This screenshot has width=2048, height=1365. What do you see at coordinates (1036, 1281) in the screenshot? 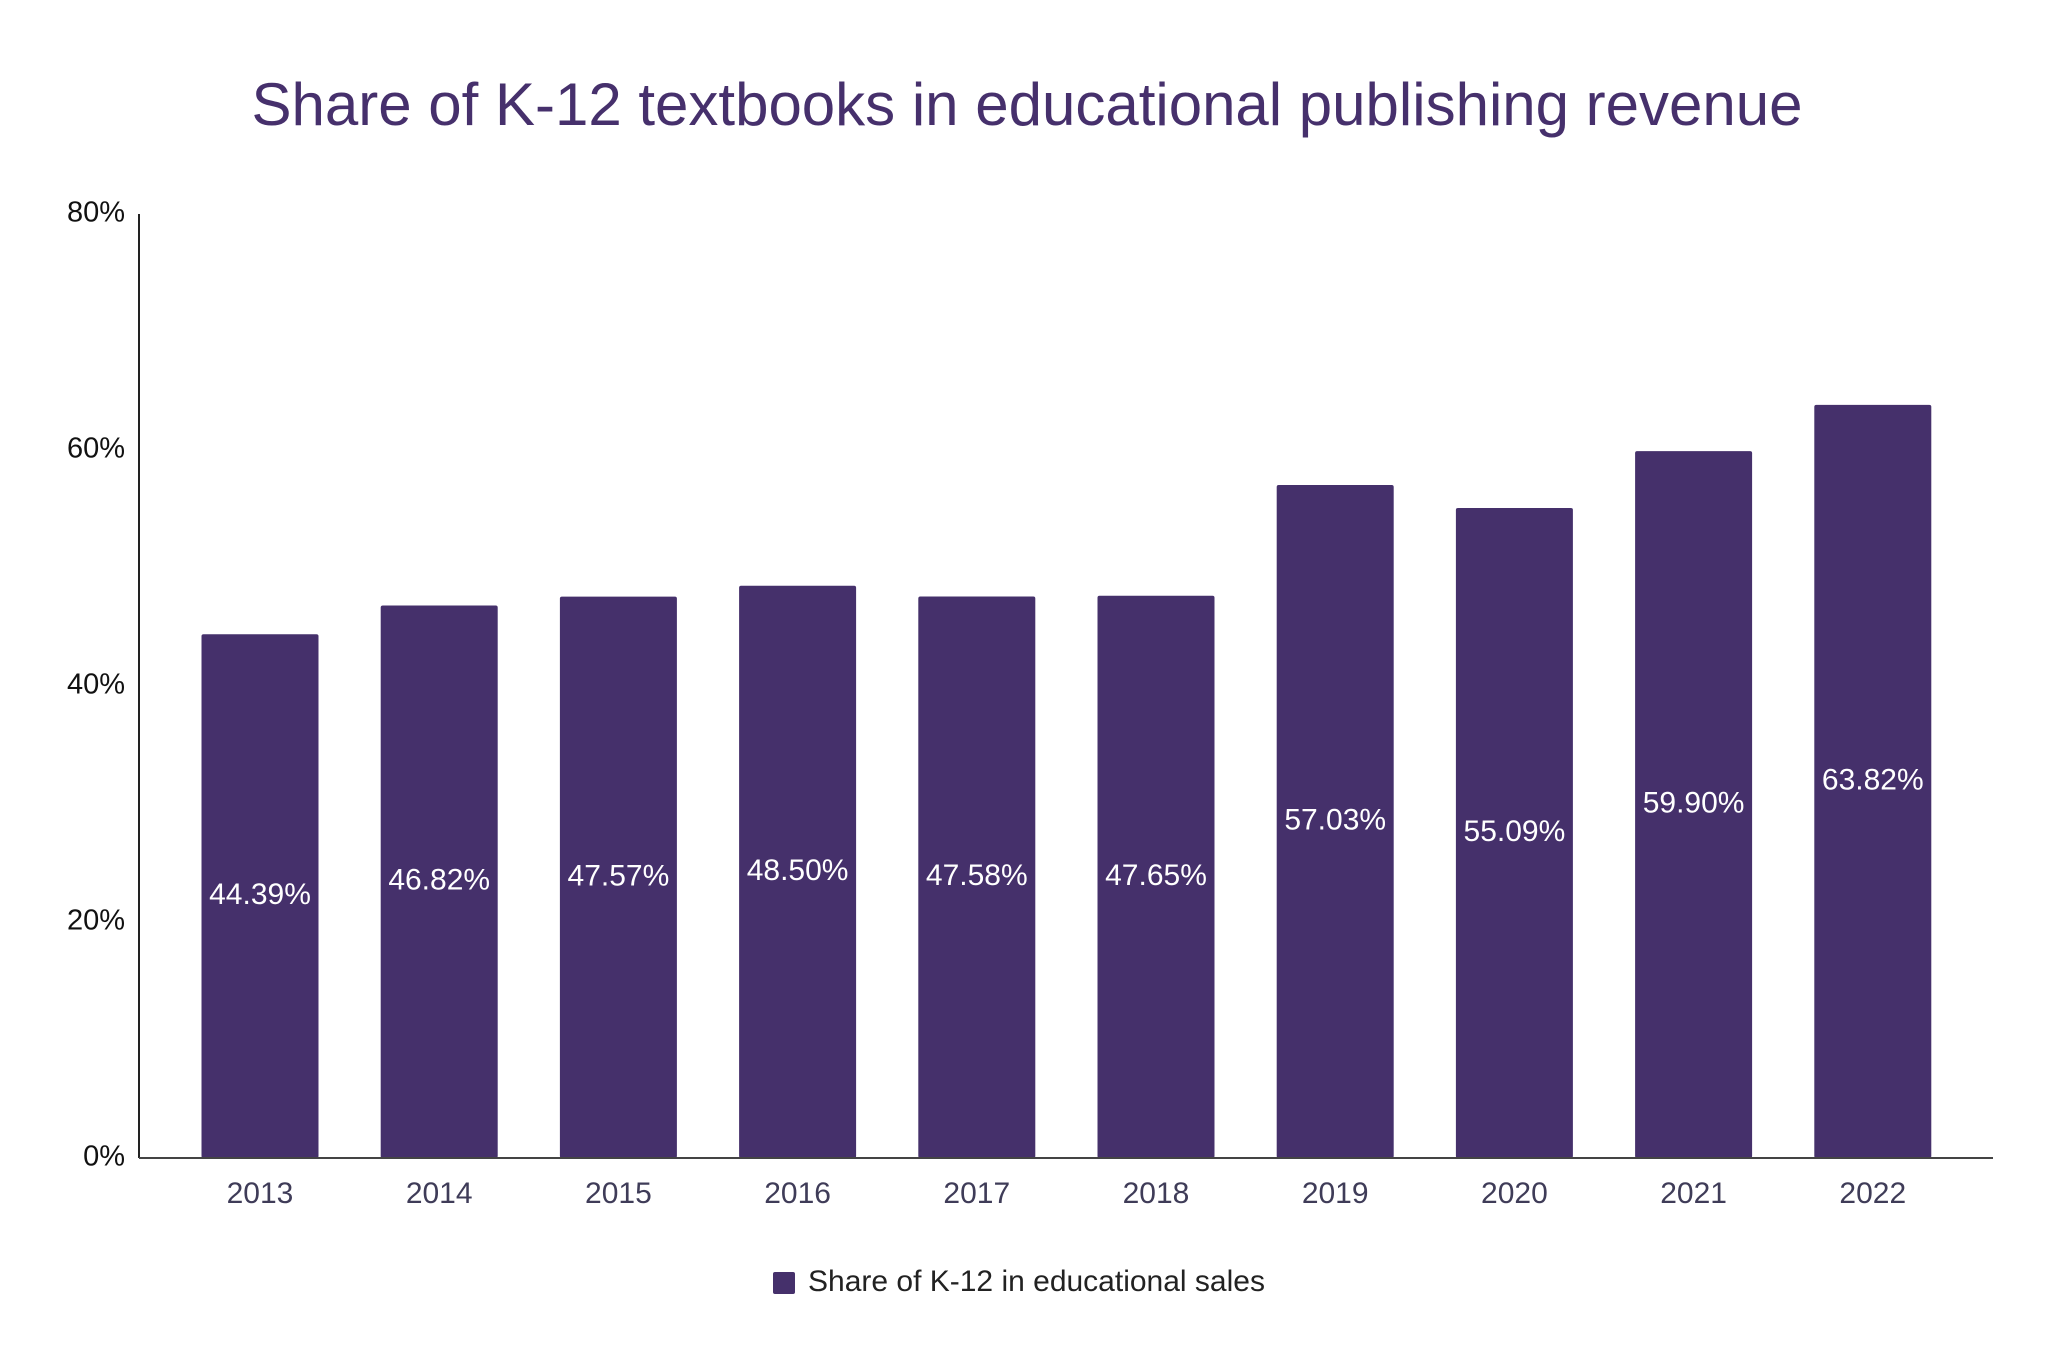
I see `legend-label: Share of K-12 in educational sales` at bounding box center [1036, 1281].